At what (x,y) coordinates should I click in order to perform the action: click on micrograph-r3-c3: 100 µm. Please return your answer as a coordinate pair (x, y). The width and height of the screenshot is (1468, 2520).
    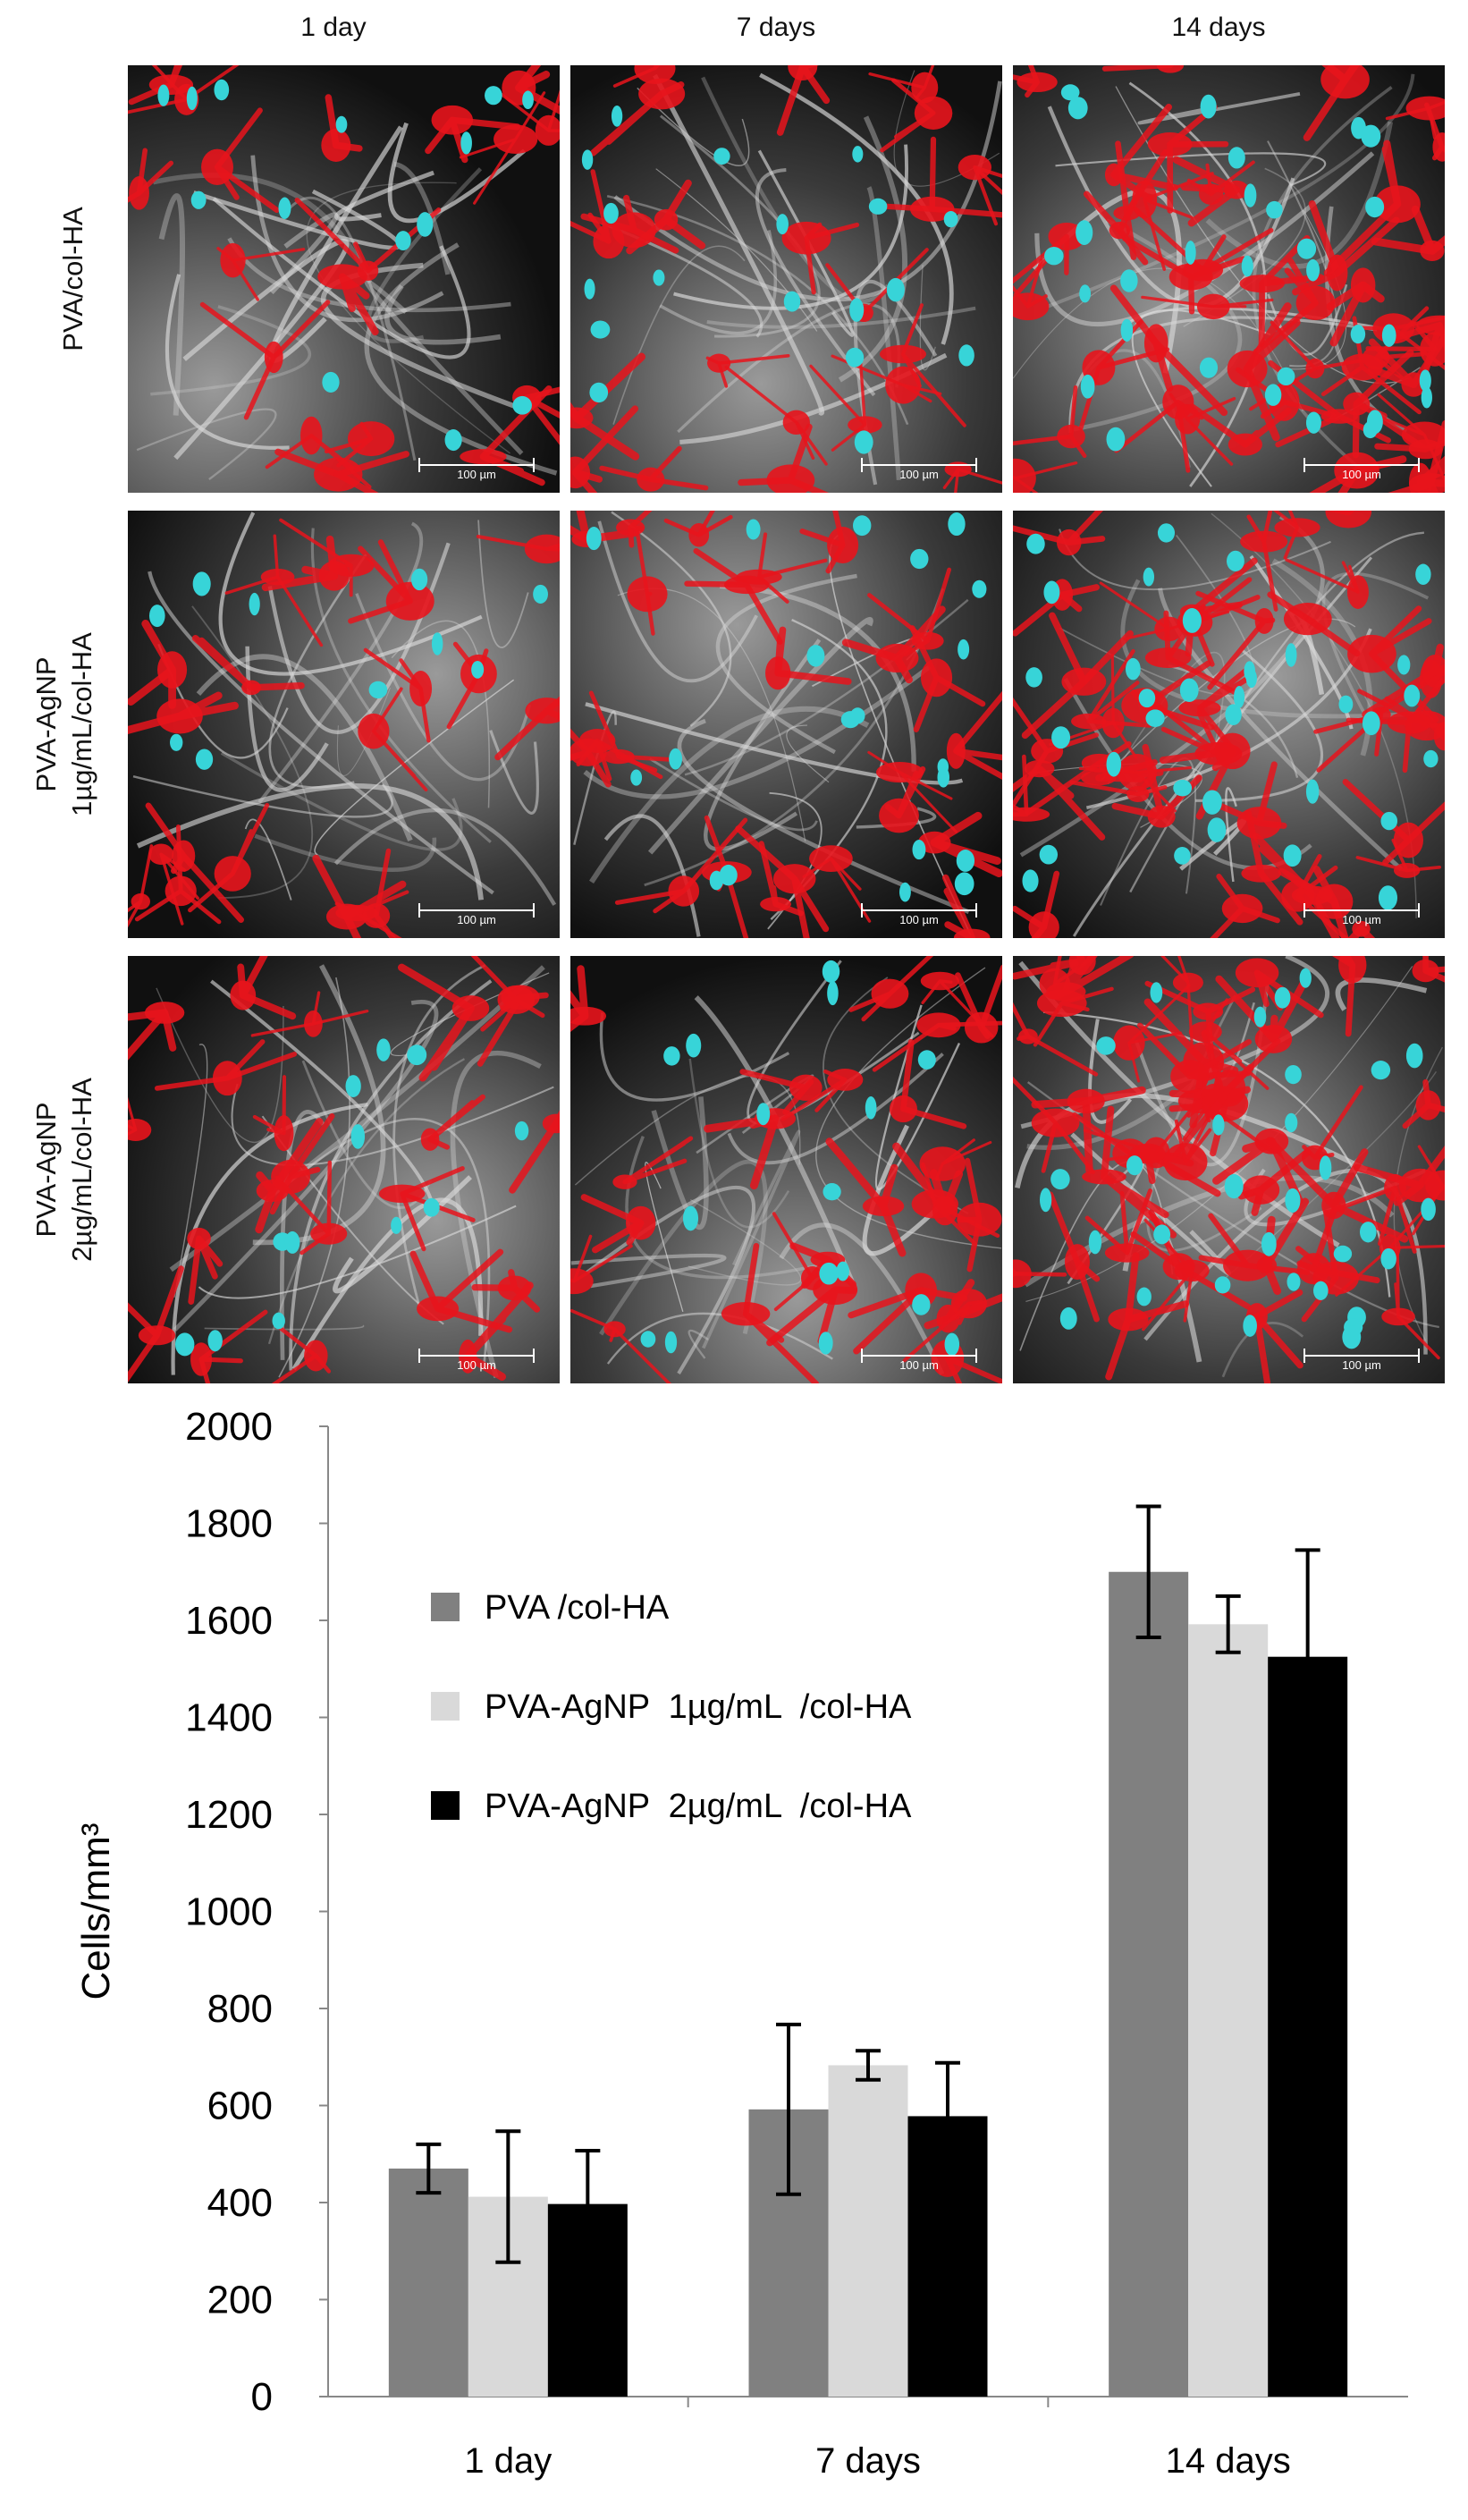
    Looking at the image, I should click on (1229, 1169).